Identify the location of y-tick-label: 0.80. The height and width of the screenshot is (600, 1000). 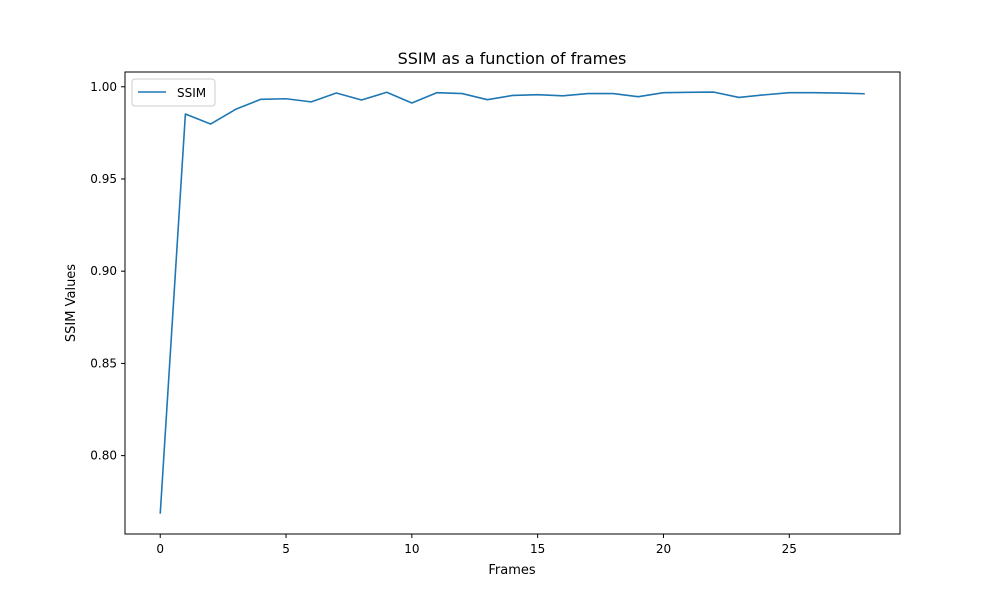
(103, 456).